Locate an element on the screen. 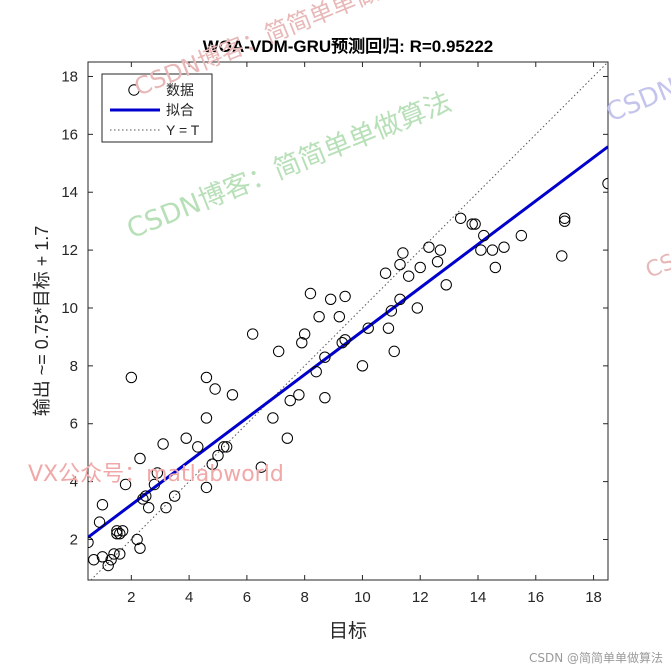  x-tick-label: 12 is located at coordinates (420, 597).